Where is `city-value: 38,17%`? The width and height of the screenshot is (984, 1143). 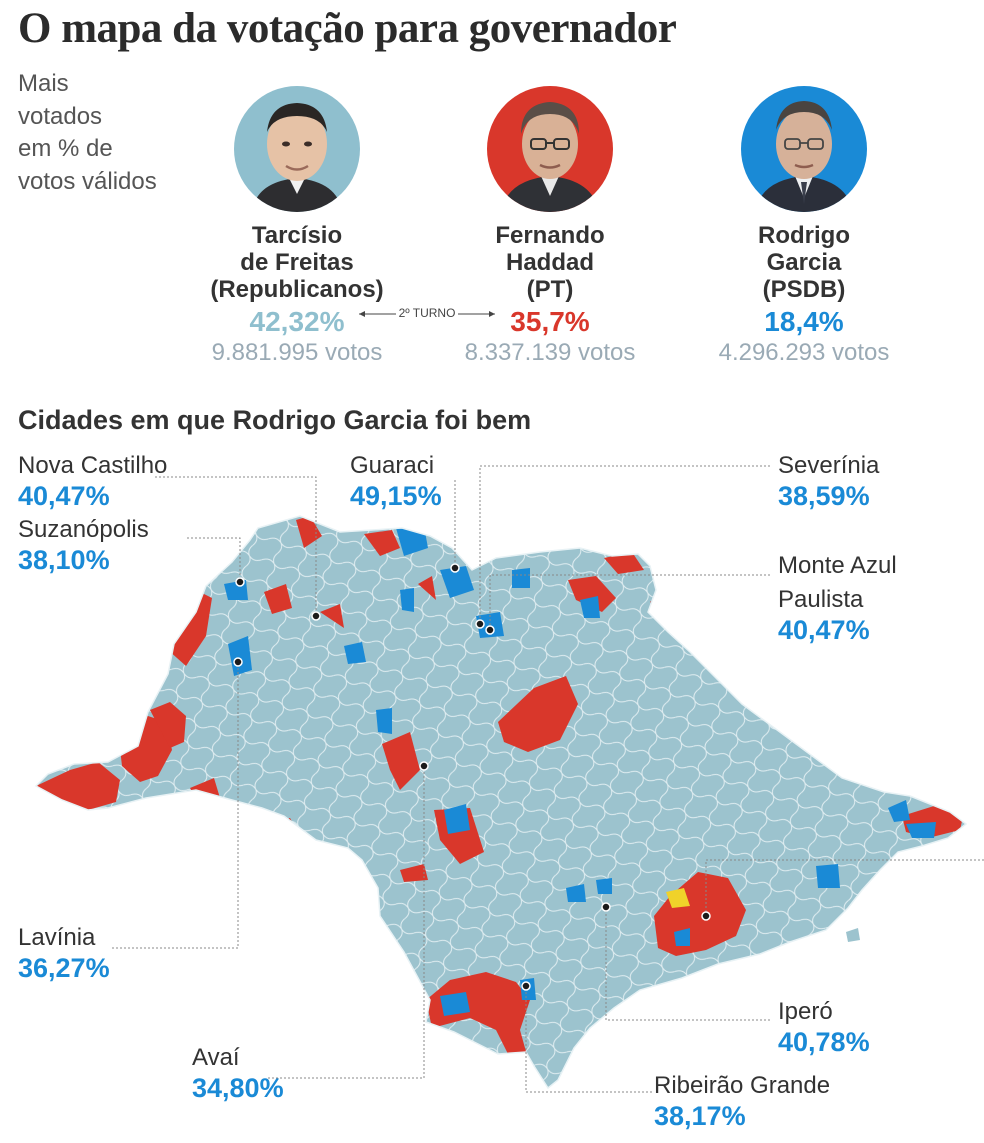 city-value: 38,17% is located at coordinates (700, 1116).